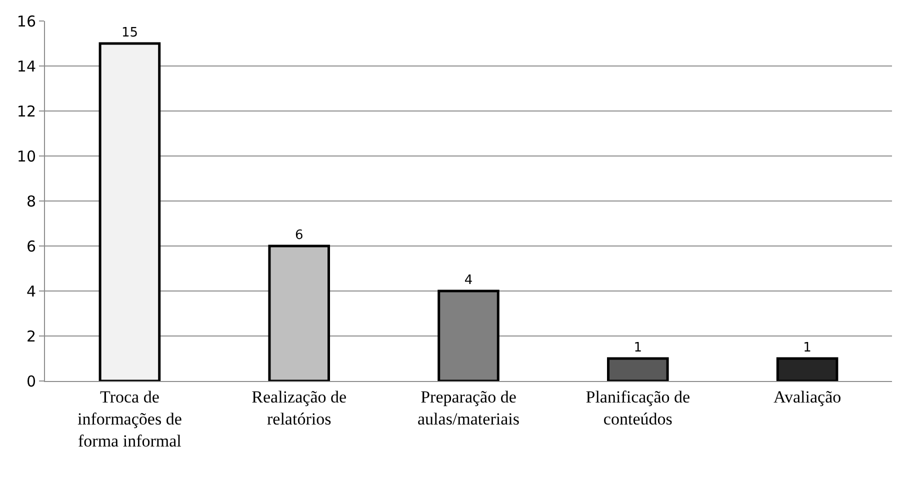  I want to click on y-tick-label: 6, so click(31, 246).